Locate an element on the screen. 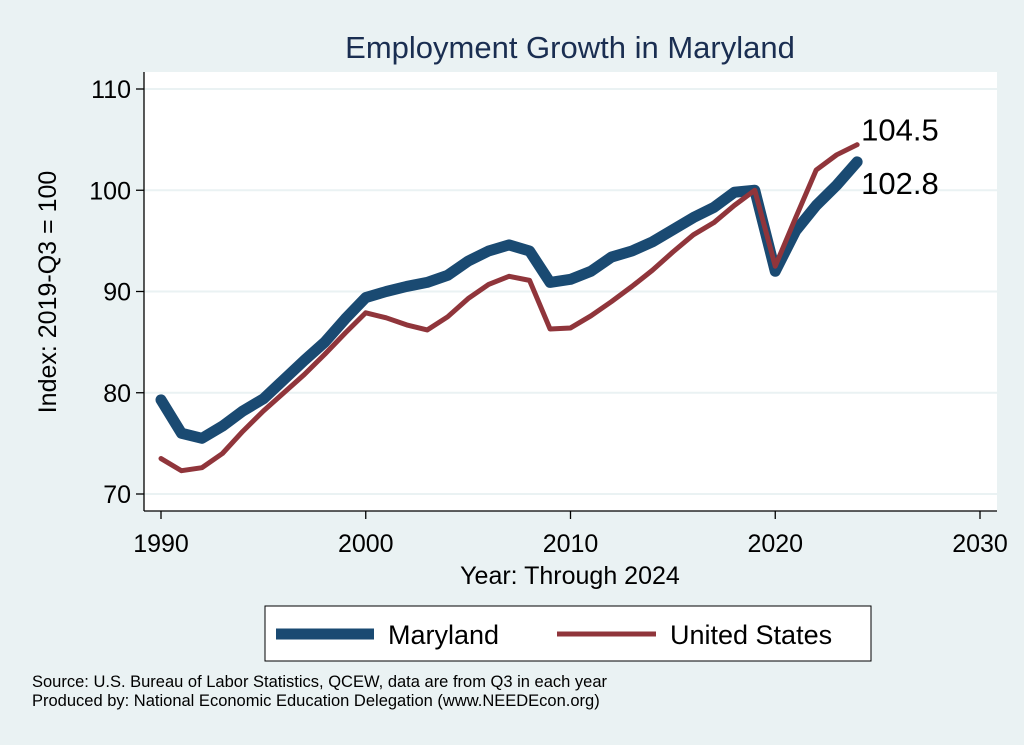  y-tick-label: 90 is located at coordinates (117, 293).